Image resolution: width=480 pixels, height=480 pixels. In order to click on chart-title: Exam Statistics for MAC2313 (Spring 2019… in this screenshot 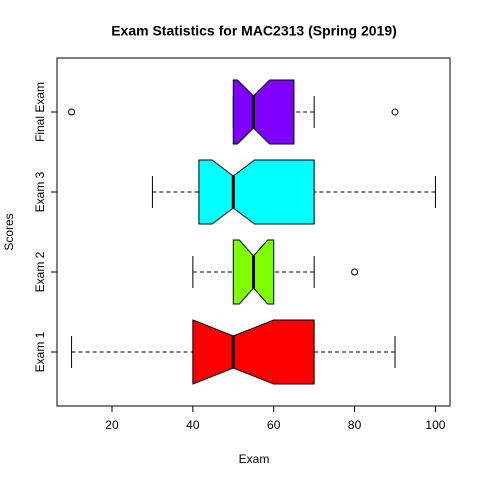, I will do `click(254, 31)`.